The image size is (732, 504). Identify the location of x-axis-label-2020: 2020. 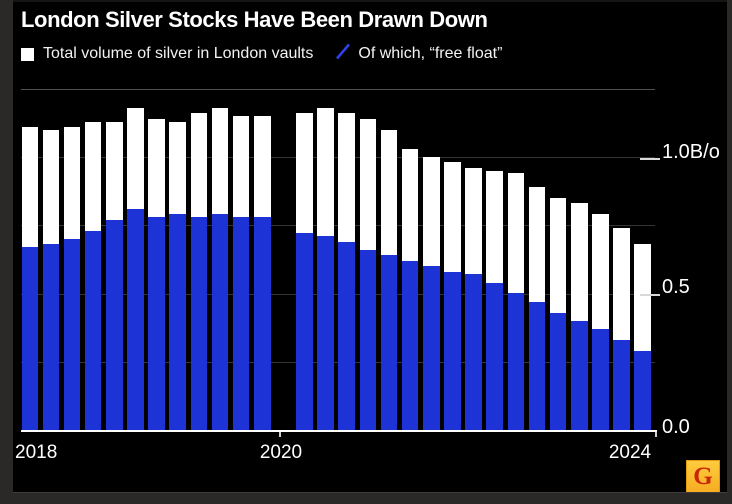
(281, 452).